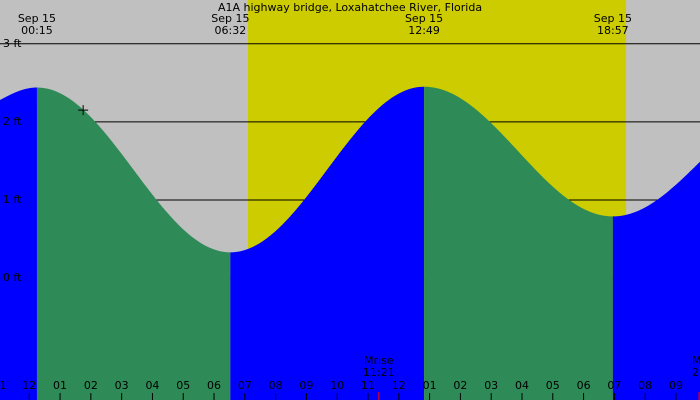  Describe the element at coordinates (695, 372) in the screenshot. I see `moon-event-time: 2` at that location.